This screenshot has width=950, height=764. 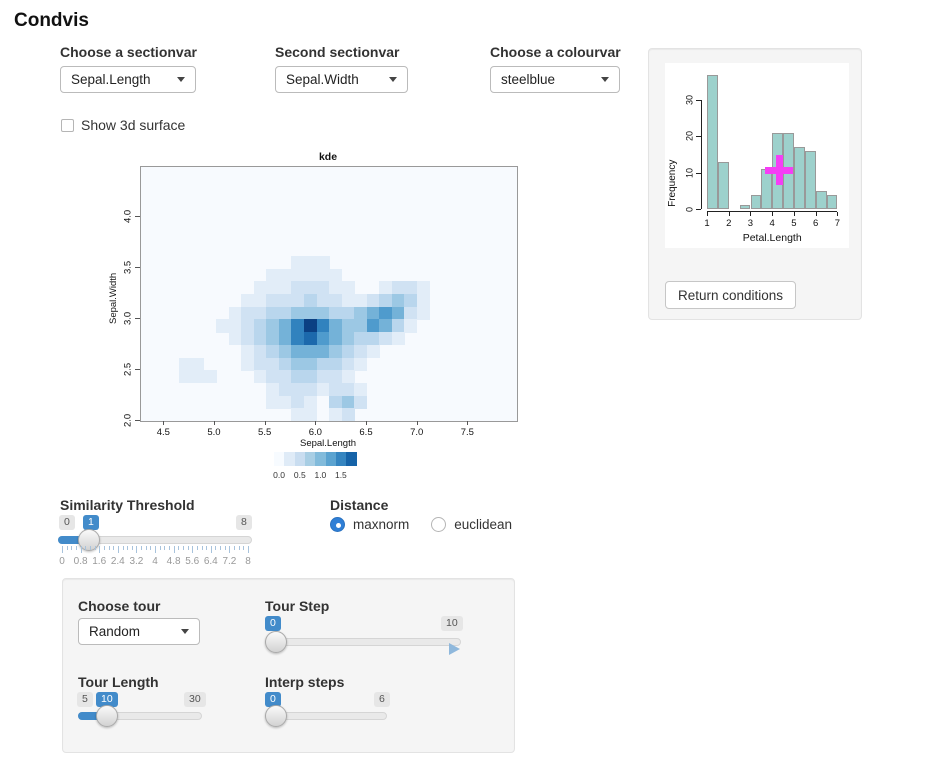 I want to click on interp-steps-max-badge: 6, so click(x=382, y=699).